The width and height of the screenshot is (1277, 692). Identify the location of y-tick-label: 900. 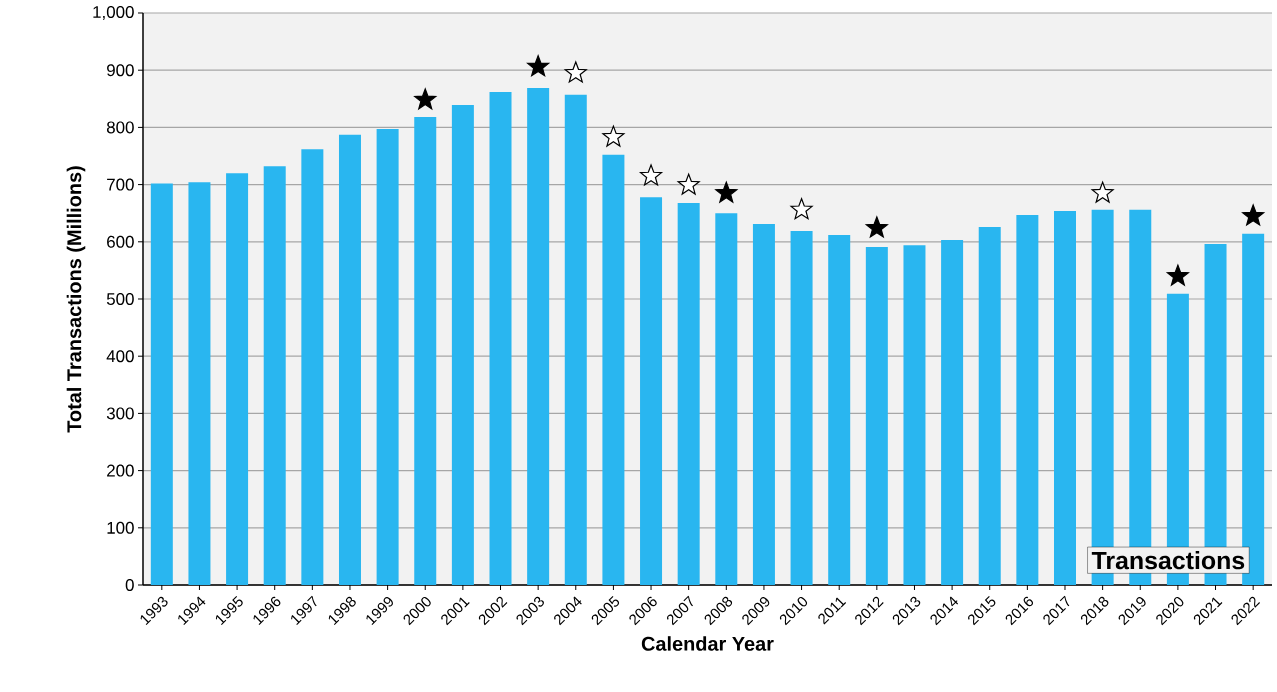
(120, 70).